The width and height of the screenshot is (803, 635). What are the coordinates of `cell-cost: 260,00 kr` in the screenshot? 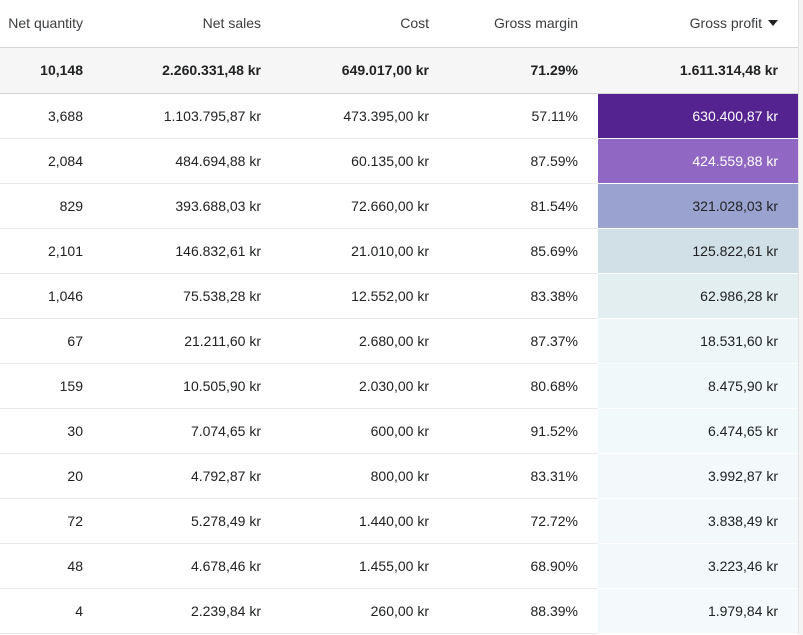 It's located at (365, 611).